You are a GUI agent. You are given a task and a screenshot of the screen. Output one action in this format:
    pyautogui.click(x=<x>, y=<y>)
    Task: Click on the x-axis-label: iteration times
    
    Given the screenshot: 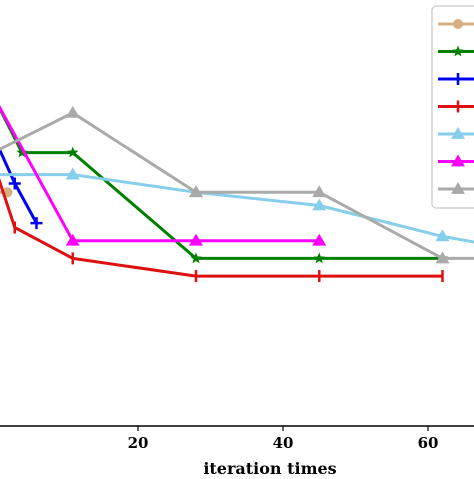 What is the action you would take?
    pyautogui.click(x=269, y=466)
    